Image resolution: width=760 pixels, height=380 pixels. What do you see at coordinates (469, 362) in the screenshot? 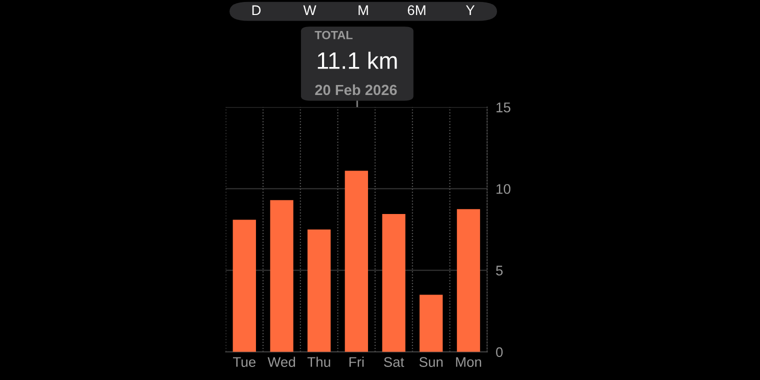
I see `x-tick-label: Mon` at bounding box center [469, 362].